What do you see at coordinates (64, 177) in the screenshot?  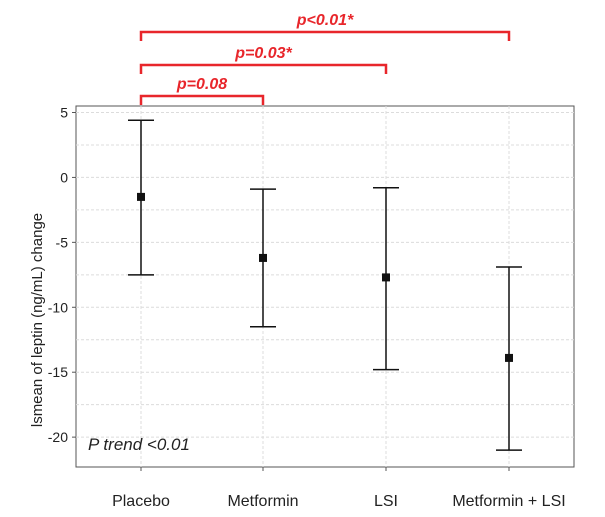 I see `y-tick-label: 0` at bounding box center [64, 177].